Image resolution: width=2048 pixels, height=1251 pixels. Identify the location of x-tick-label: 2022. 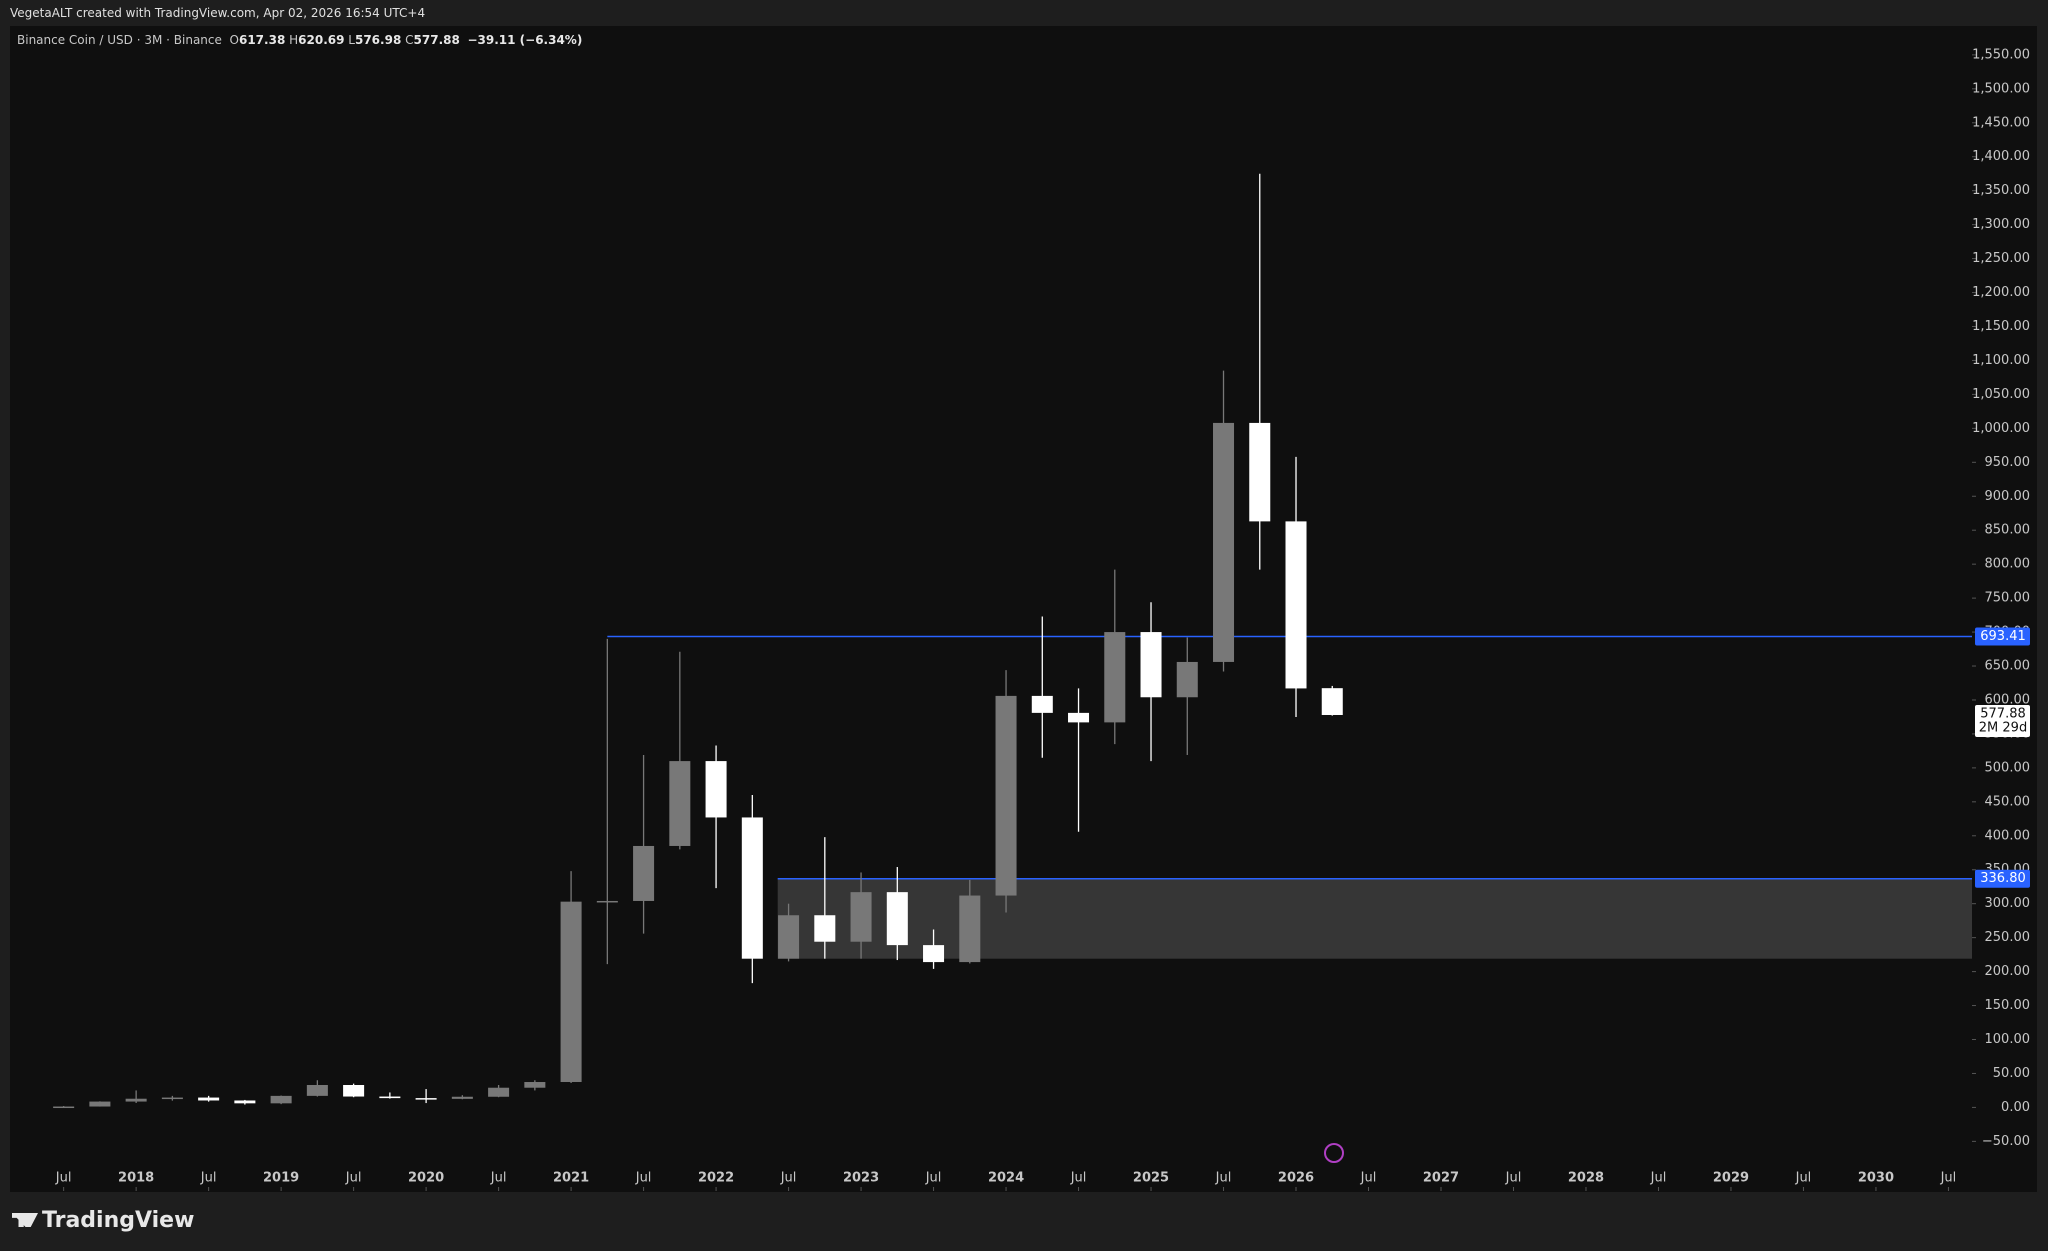
(716, 1178).